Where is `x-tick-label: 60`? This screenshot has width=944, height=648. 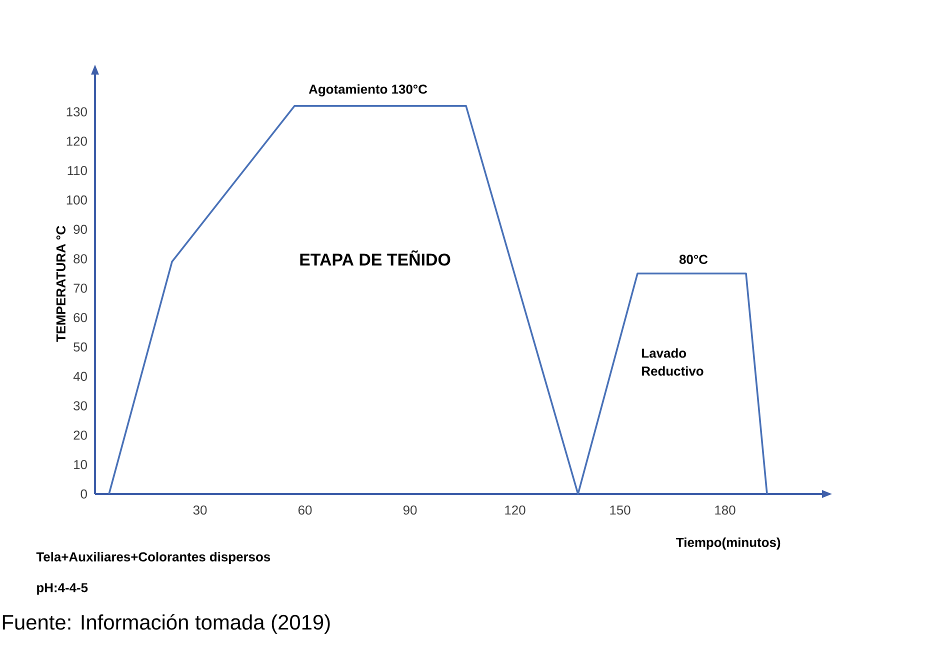 x-tick-label: 60 is located at coordinates (305, 510).